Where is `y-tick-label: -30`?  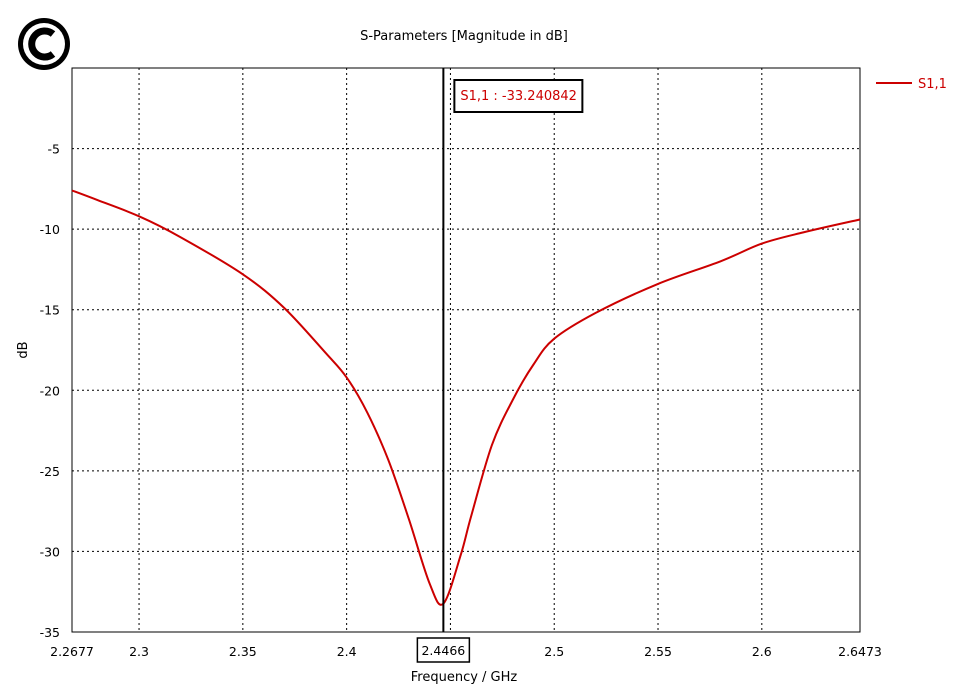
y-tick-label: -30 is located at coordinates (50, 551).